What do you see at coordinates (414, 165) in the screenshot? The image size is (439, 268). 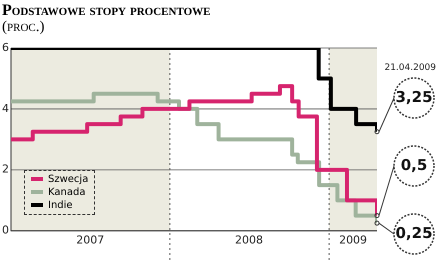 I see `annotation: 0,5` at bounding box center [414, 165].